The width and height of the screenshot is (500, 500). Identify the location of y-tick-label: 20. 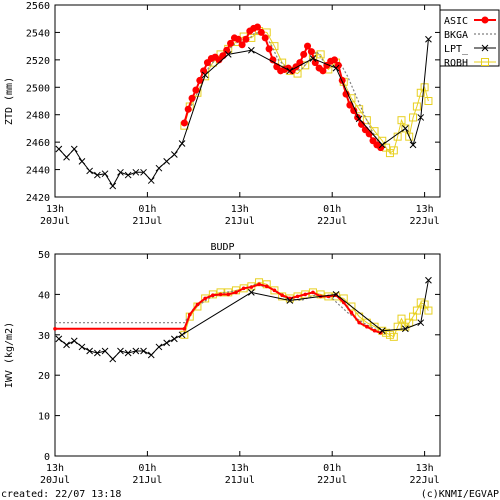
(44, 376).